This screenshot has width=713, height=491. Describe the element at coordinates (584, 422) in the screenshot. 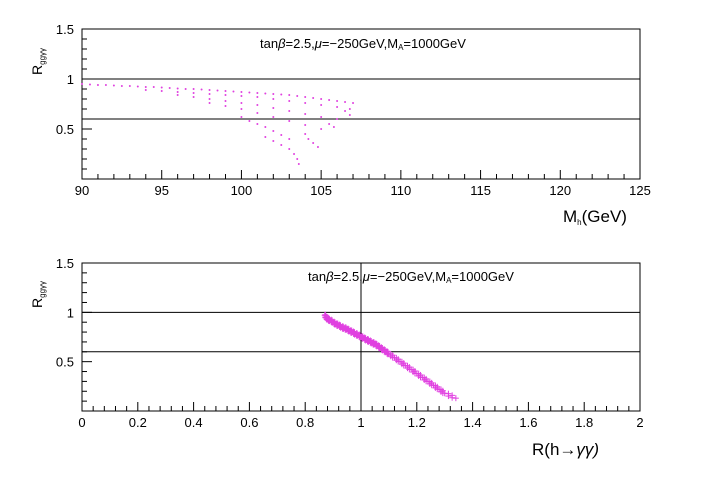

I see `x-tick-label: 1.8` at that location.